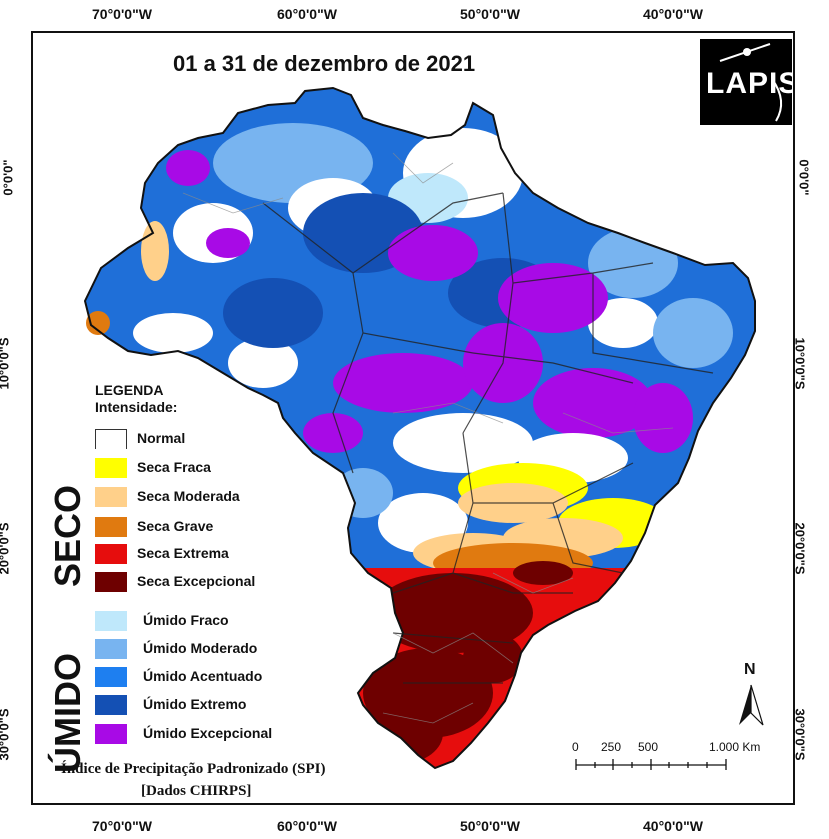 This screenshot has width=829, height=839. What do you see at coordinates (122, 14) in the screenshot?
I see `top-lon-label: 70°0'0"W` at bounding box center [122, 14].